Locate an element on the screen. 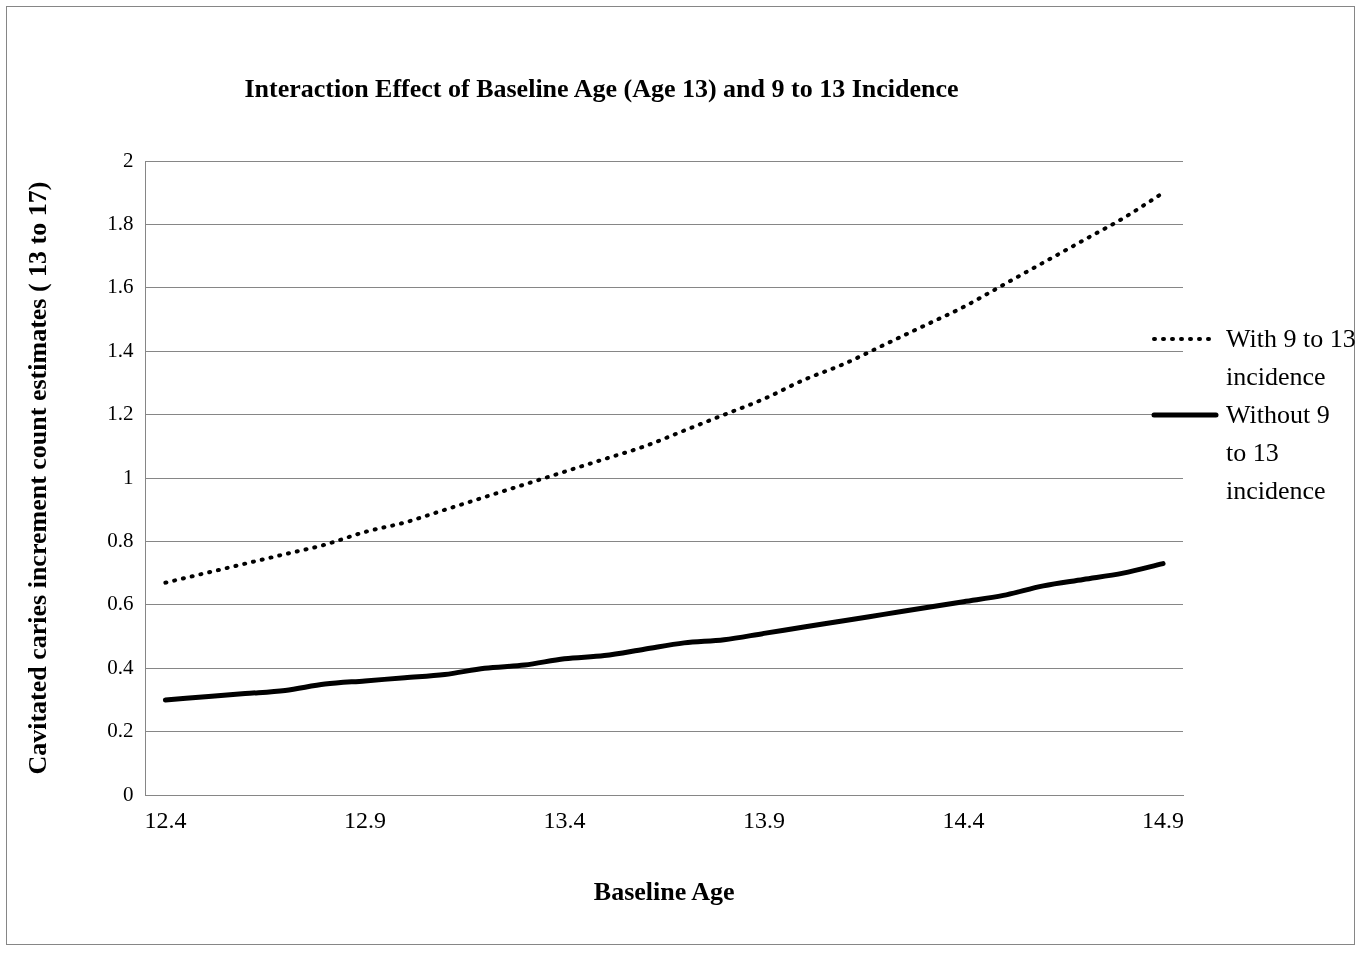 The width and height of the screenshot is (1363, 953). y-tick-label: 0.4 is located at coordinates (120, 666).